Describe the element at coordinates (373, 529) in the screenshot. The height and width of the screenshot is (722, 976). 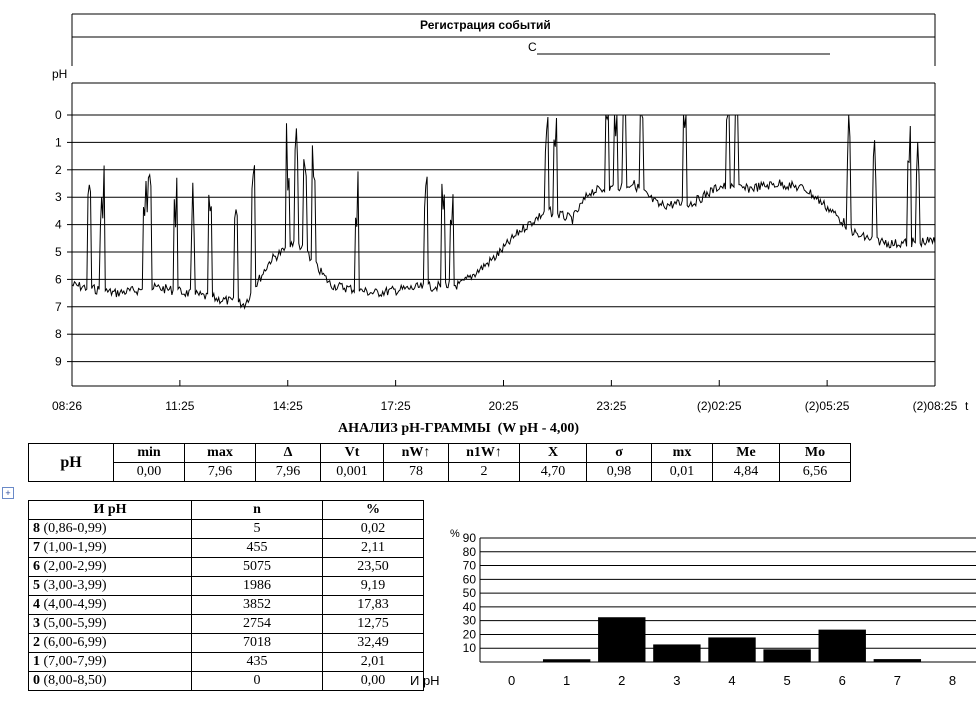
I see `row-percent: 0,02` at that location.